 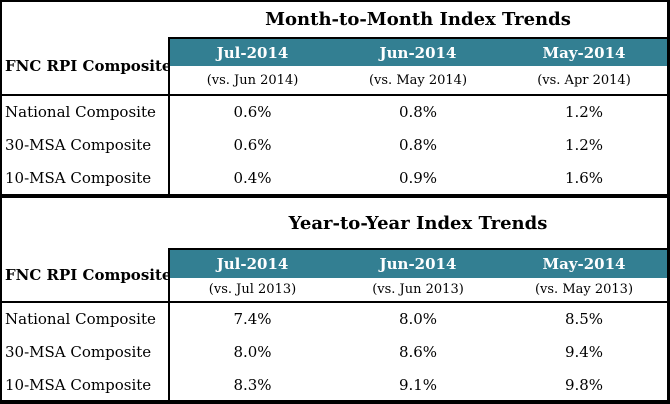 I want to click on value-cell: 8.3%, so click(x=252, y=384).